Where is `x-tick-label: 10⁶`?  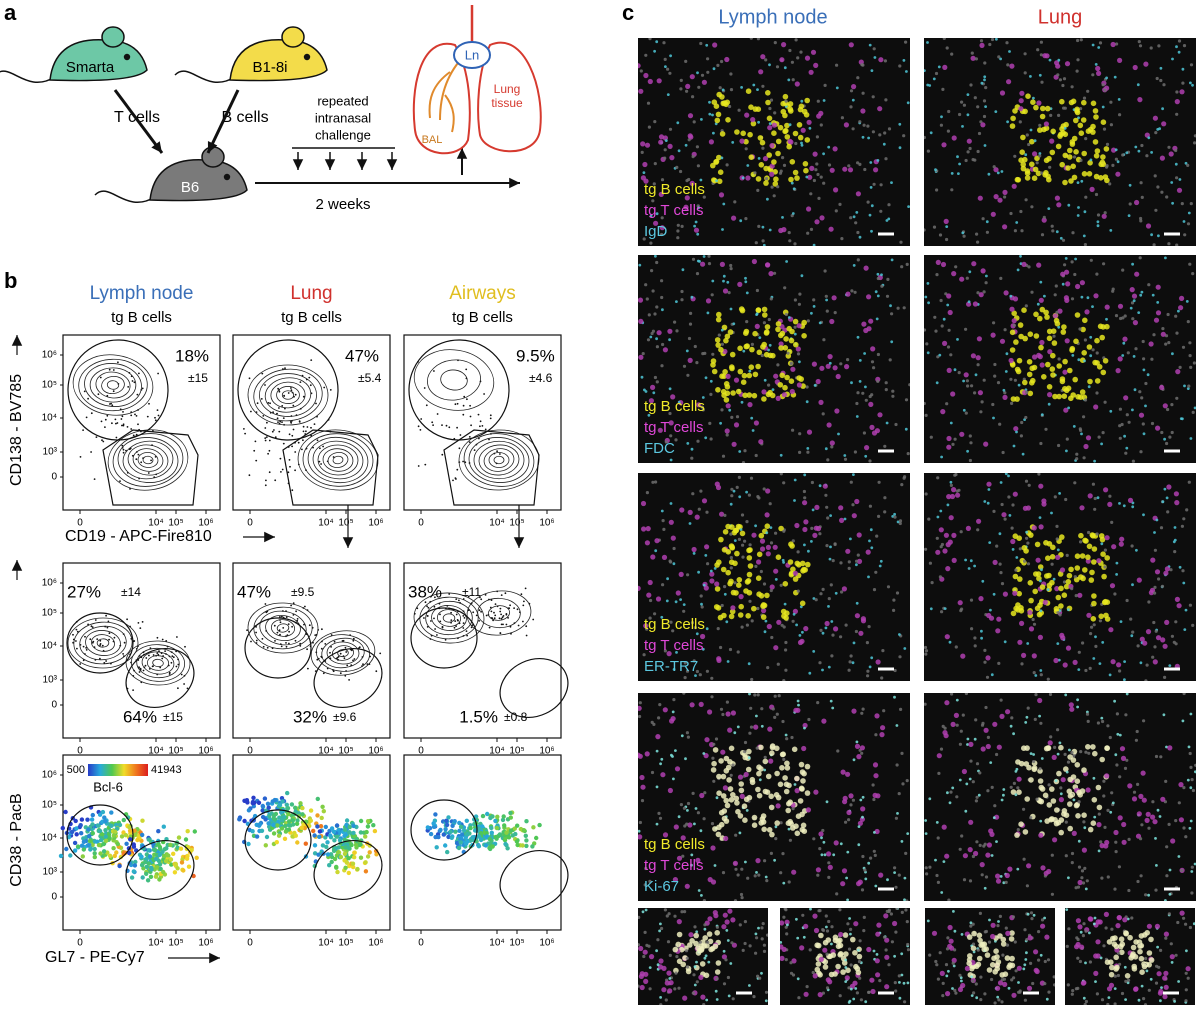 x-tick-label: 10⁶ is located at coordinates (205, 523).